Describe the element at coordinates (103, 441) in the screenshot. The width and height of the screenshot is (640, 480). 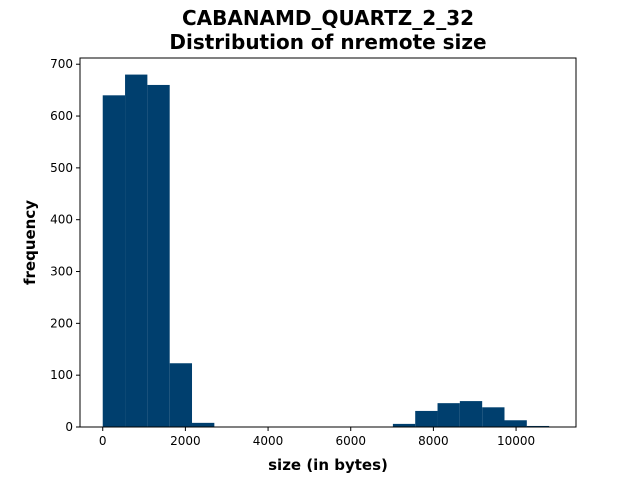
I see `x-tick-label: 0` at that location.